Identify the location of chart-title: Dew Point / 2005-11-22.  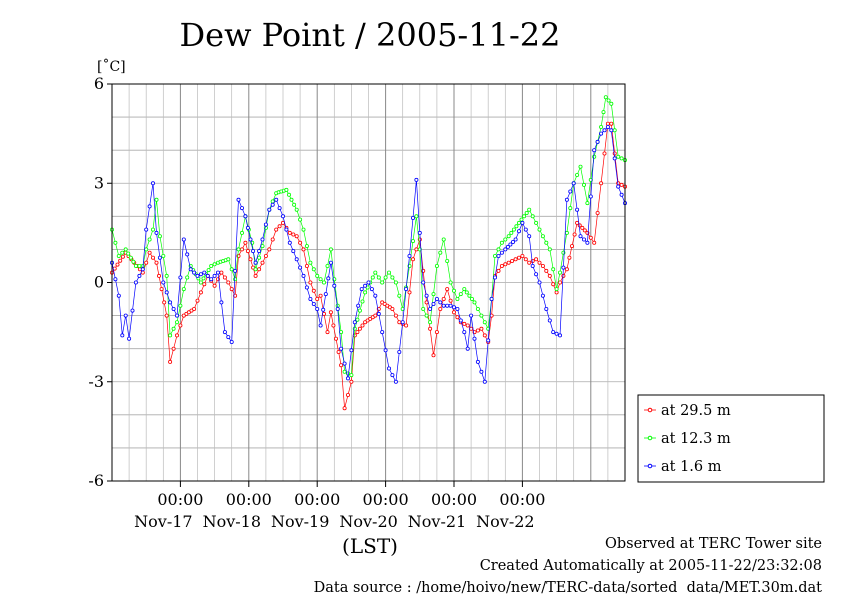
(370, 35).